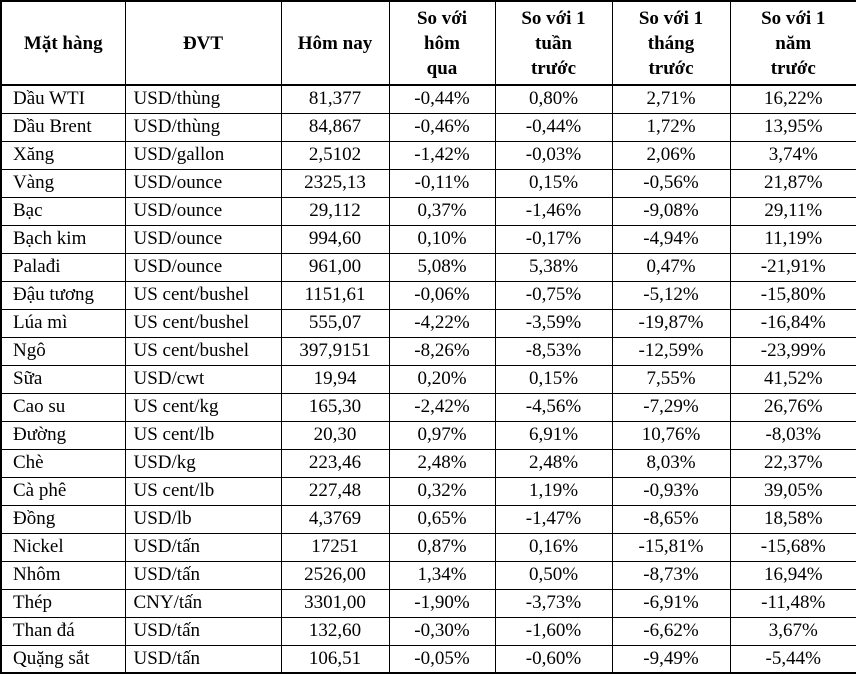  Describe the element at coordinates (792, 491) in the screenshot. I see `cell-vs_1_year: 39,05%` at that location.